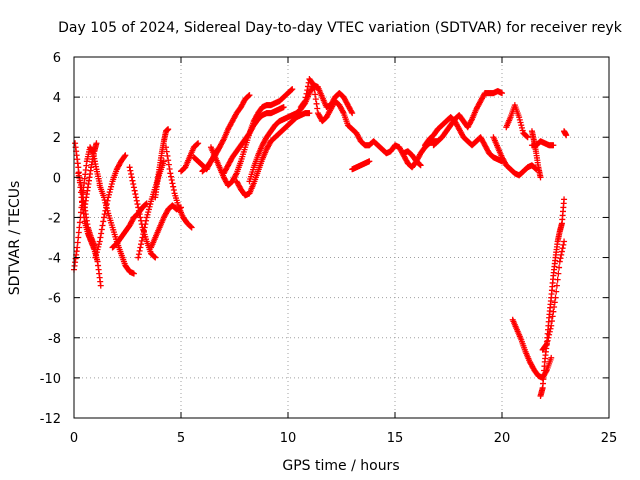  Describe the element at coordinates (283, 107) in the screenshot. I see `arc-q-point` at that location.